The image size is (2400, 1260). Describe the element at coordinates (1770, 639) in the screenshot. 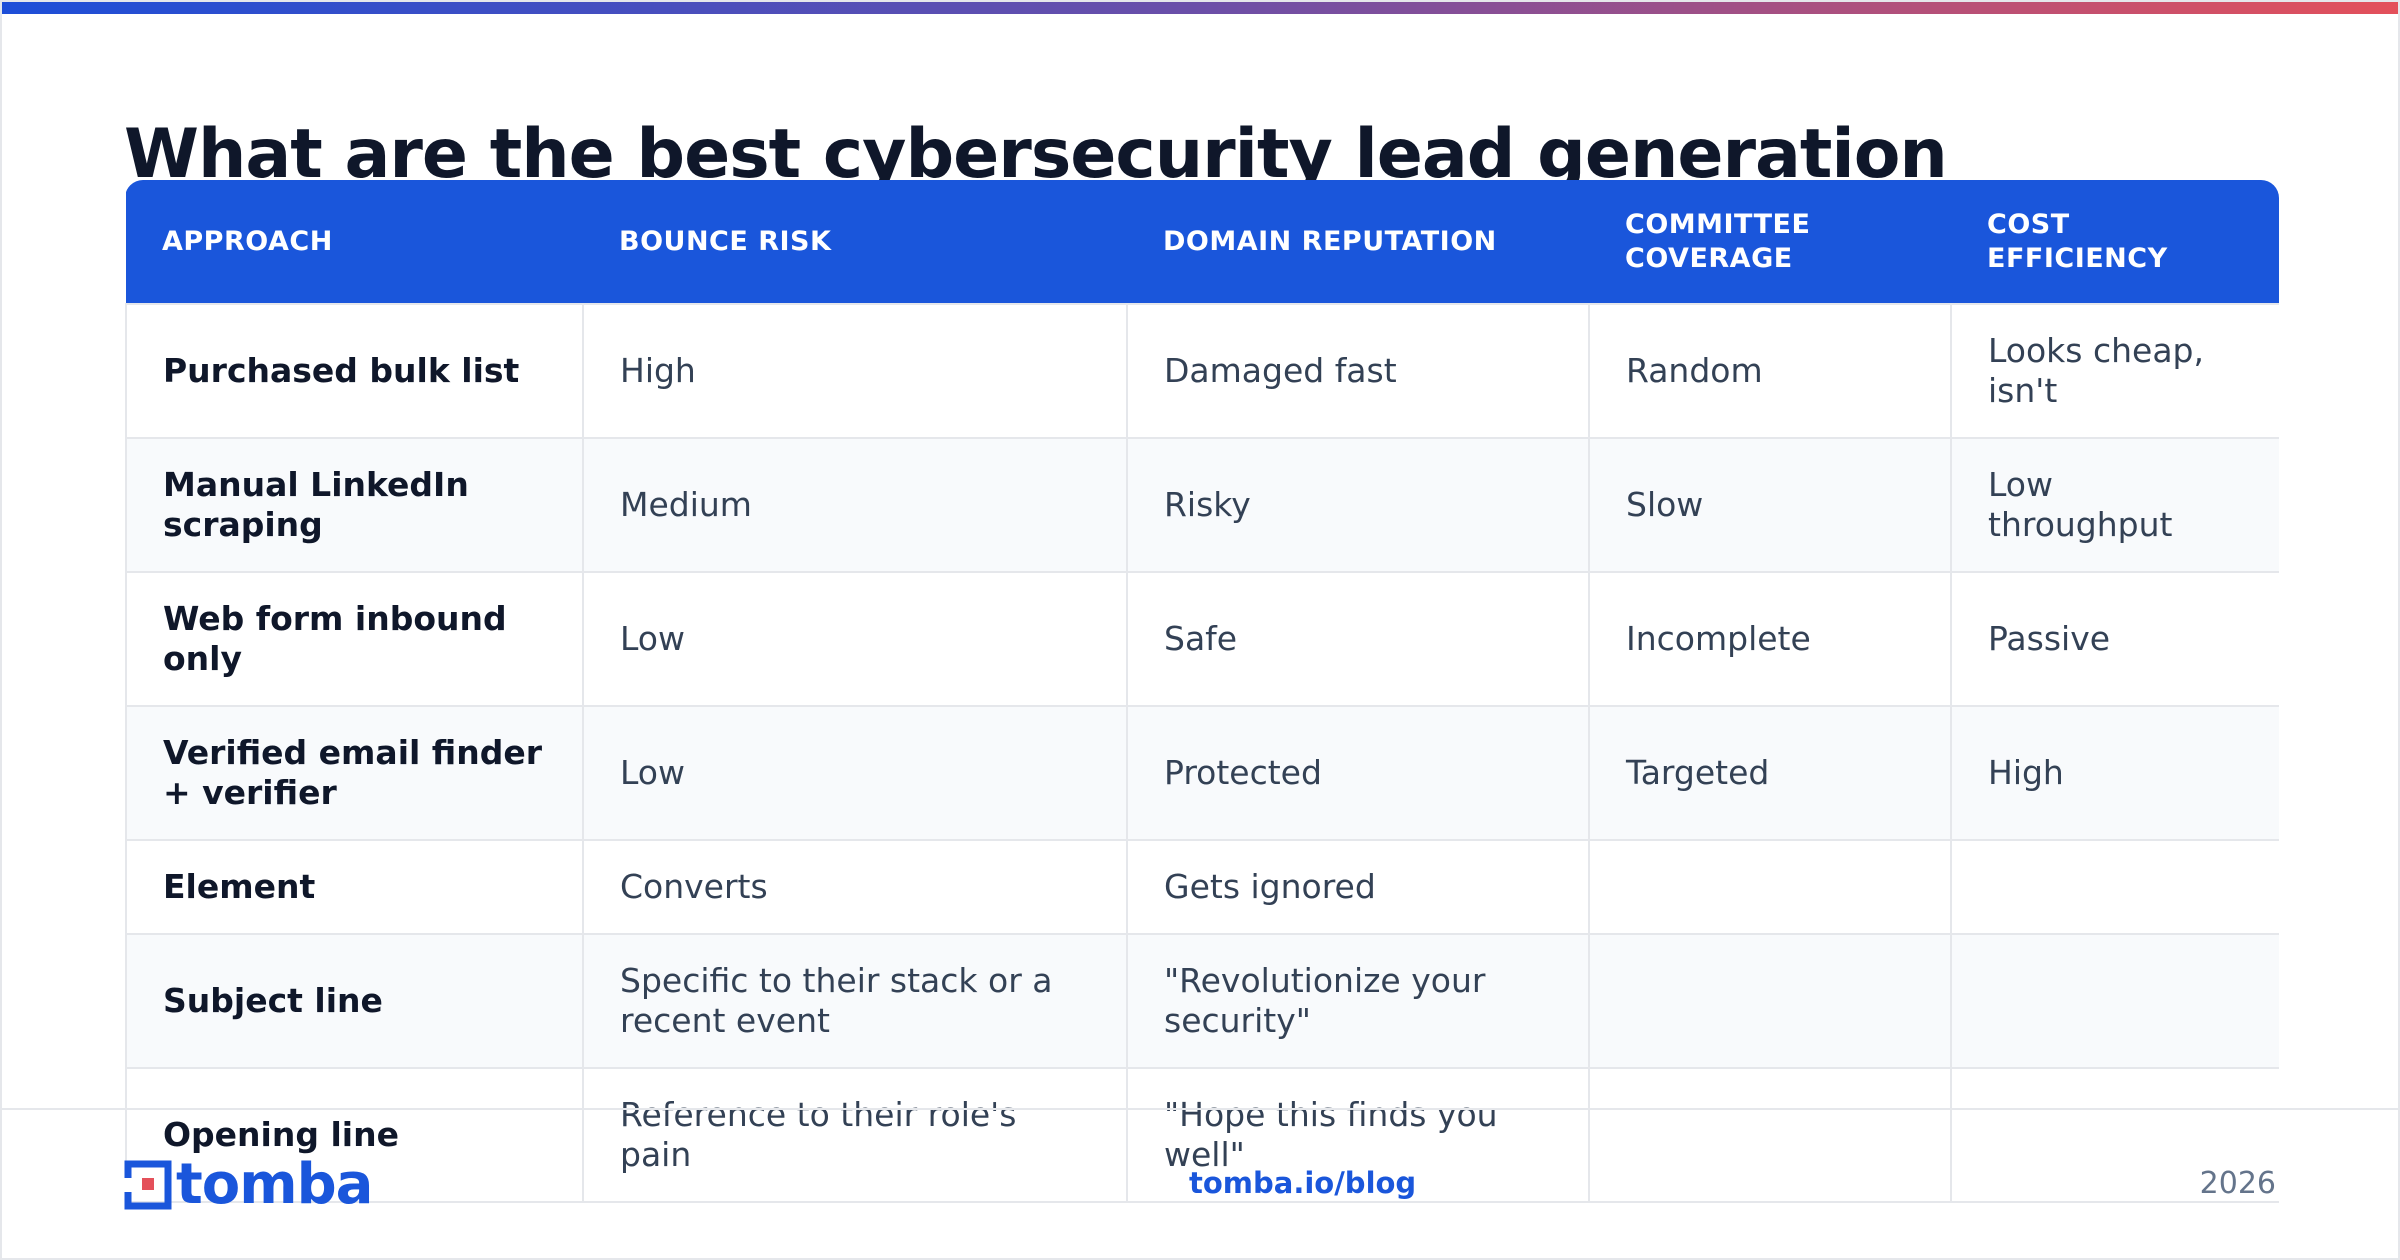

I see `table-cell: Incomplete` at that location.